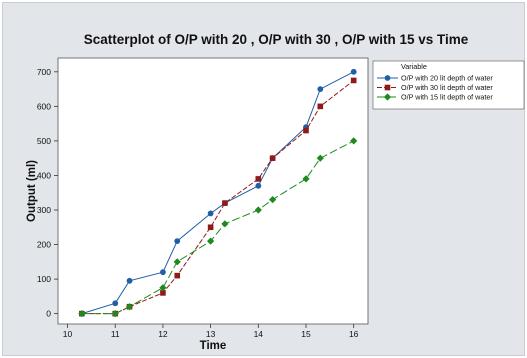  Describe the element at coordinates (115, 334) in the screenshot. I see `x-tick-label: 11` at that location.